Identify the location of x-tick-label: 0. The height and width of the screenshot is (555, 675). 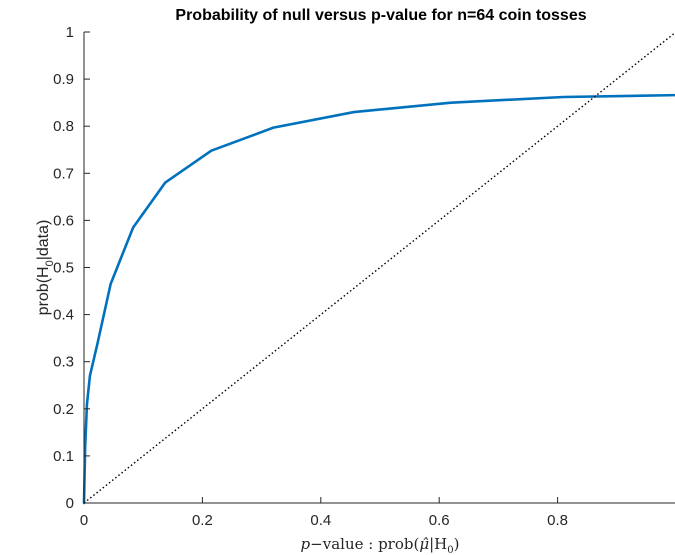
(84, 520).